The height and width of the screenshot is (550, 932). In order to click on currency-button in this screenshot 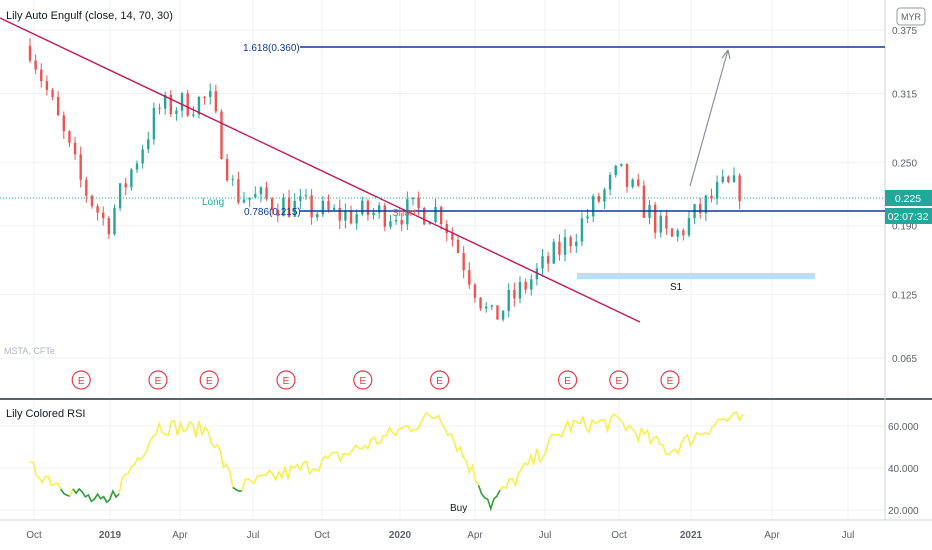, I will do `click(911, 16)`.